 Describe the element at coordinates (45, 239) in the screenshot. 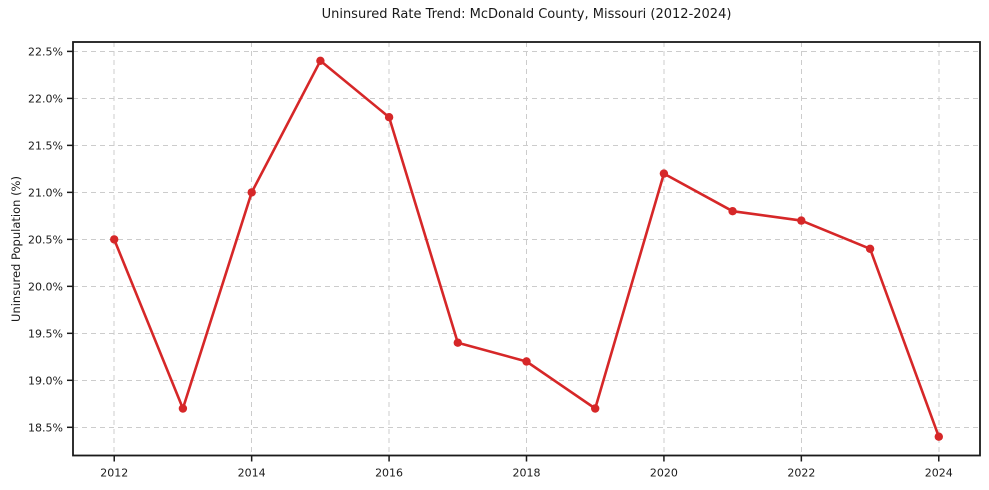

I see `y-tick-label: 20.5%` at that location.